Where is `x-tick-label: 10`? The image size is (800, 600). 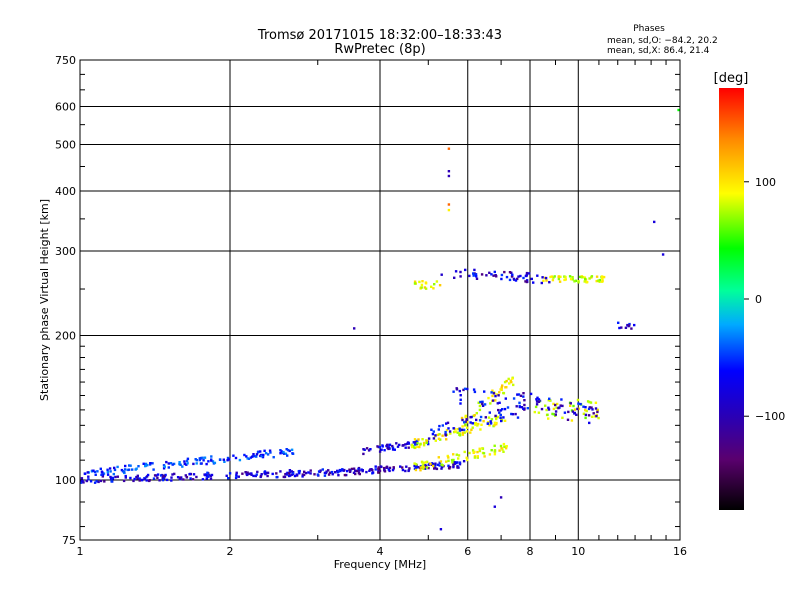
x-tick-label: 10 is located at coordinates (578, 551).